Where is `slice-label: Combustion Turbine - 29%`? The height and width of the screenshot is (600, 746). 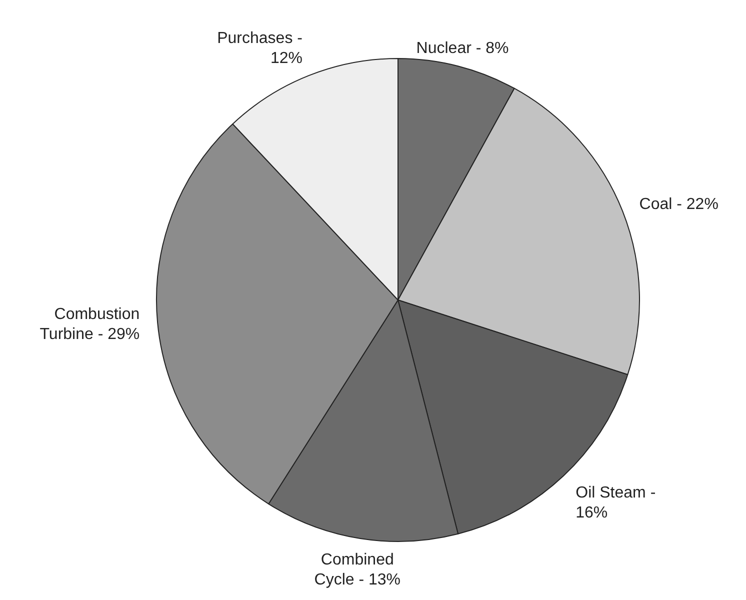
slice-label: Combustion Turbine - 29% is located at coordinates (90, 324).